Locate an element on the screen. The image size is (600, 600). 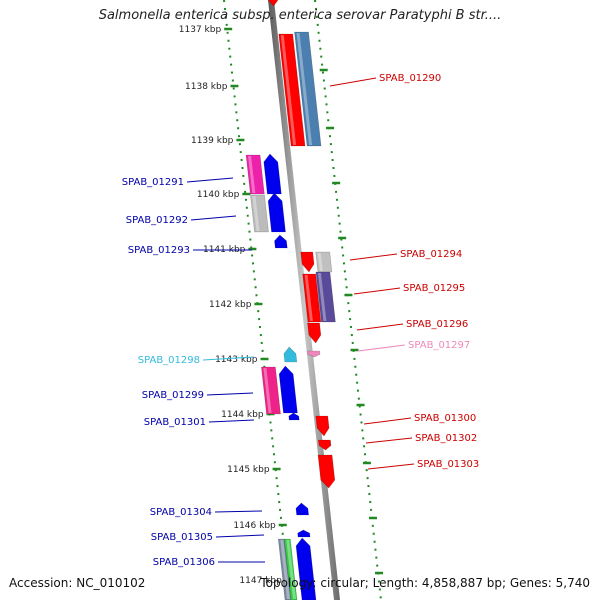
gene-label-spab_01300: SPAB_01300 is located at coordinates (445, 418).